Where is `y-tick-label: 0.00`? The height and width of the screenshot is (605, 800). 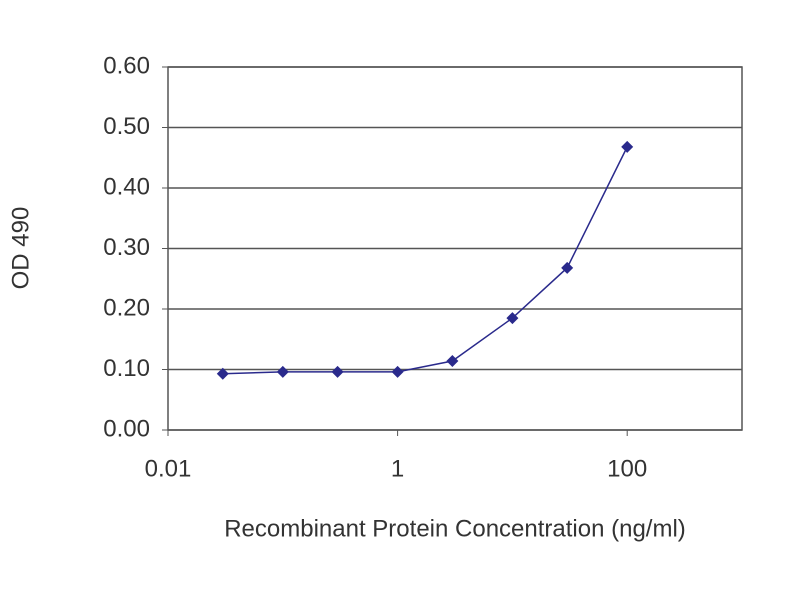
y-tick-label: 0.00 is located at coordinates (126, 428).